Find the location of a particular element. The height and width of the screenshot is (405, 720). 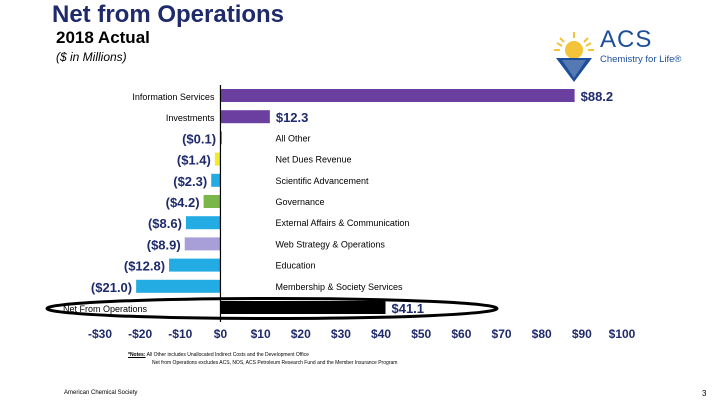

x-tick-label-10: $70 is located at coordinates (502, 334).